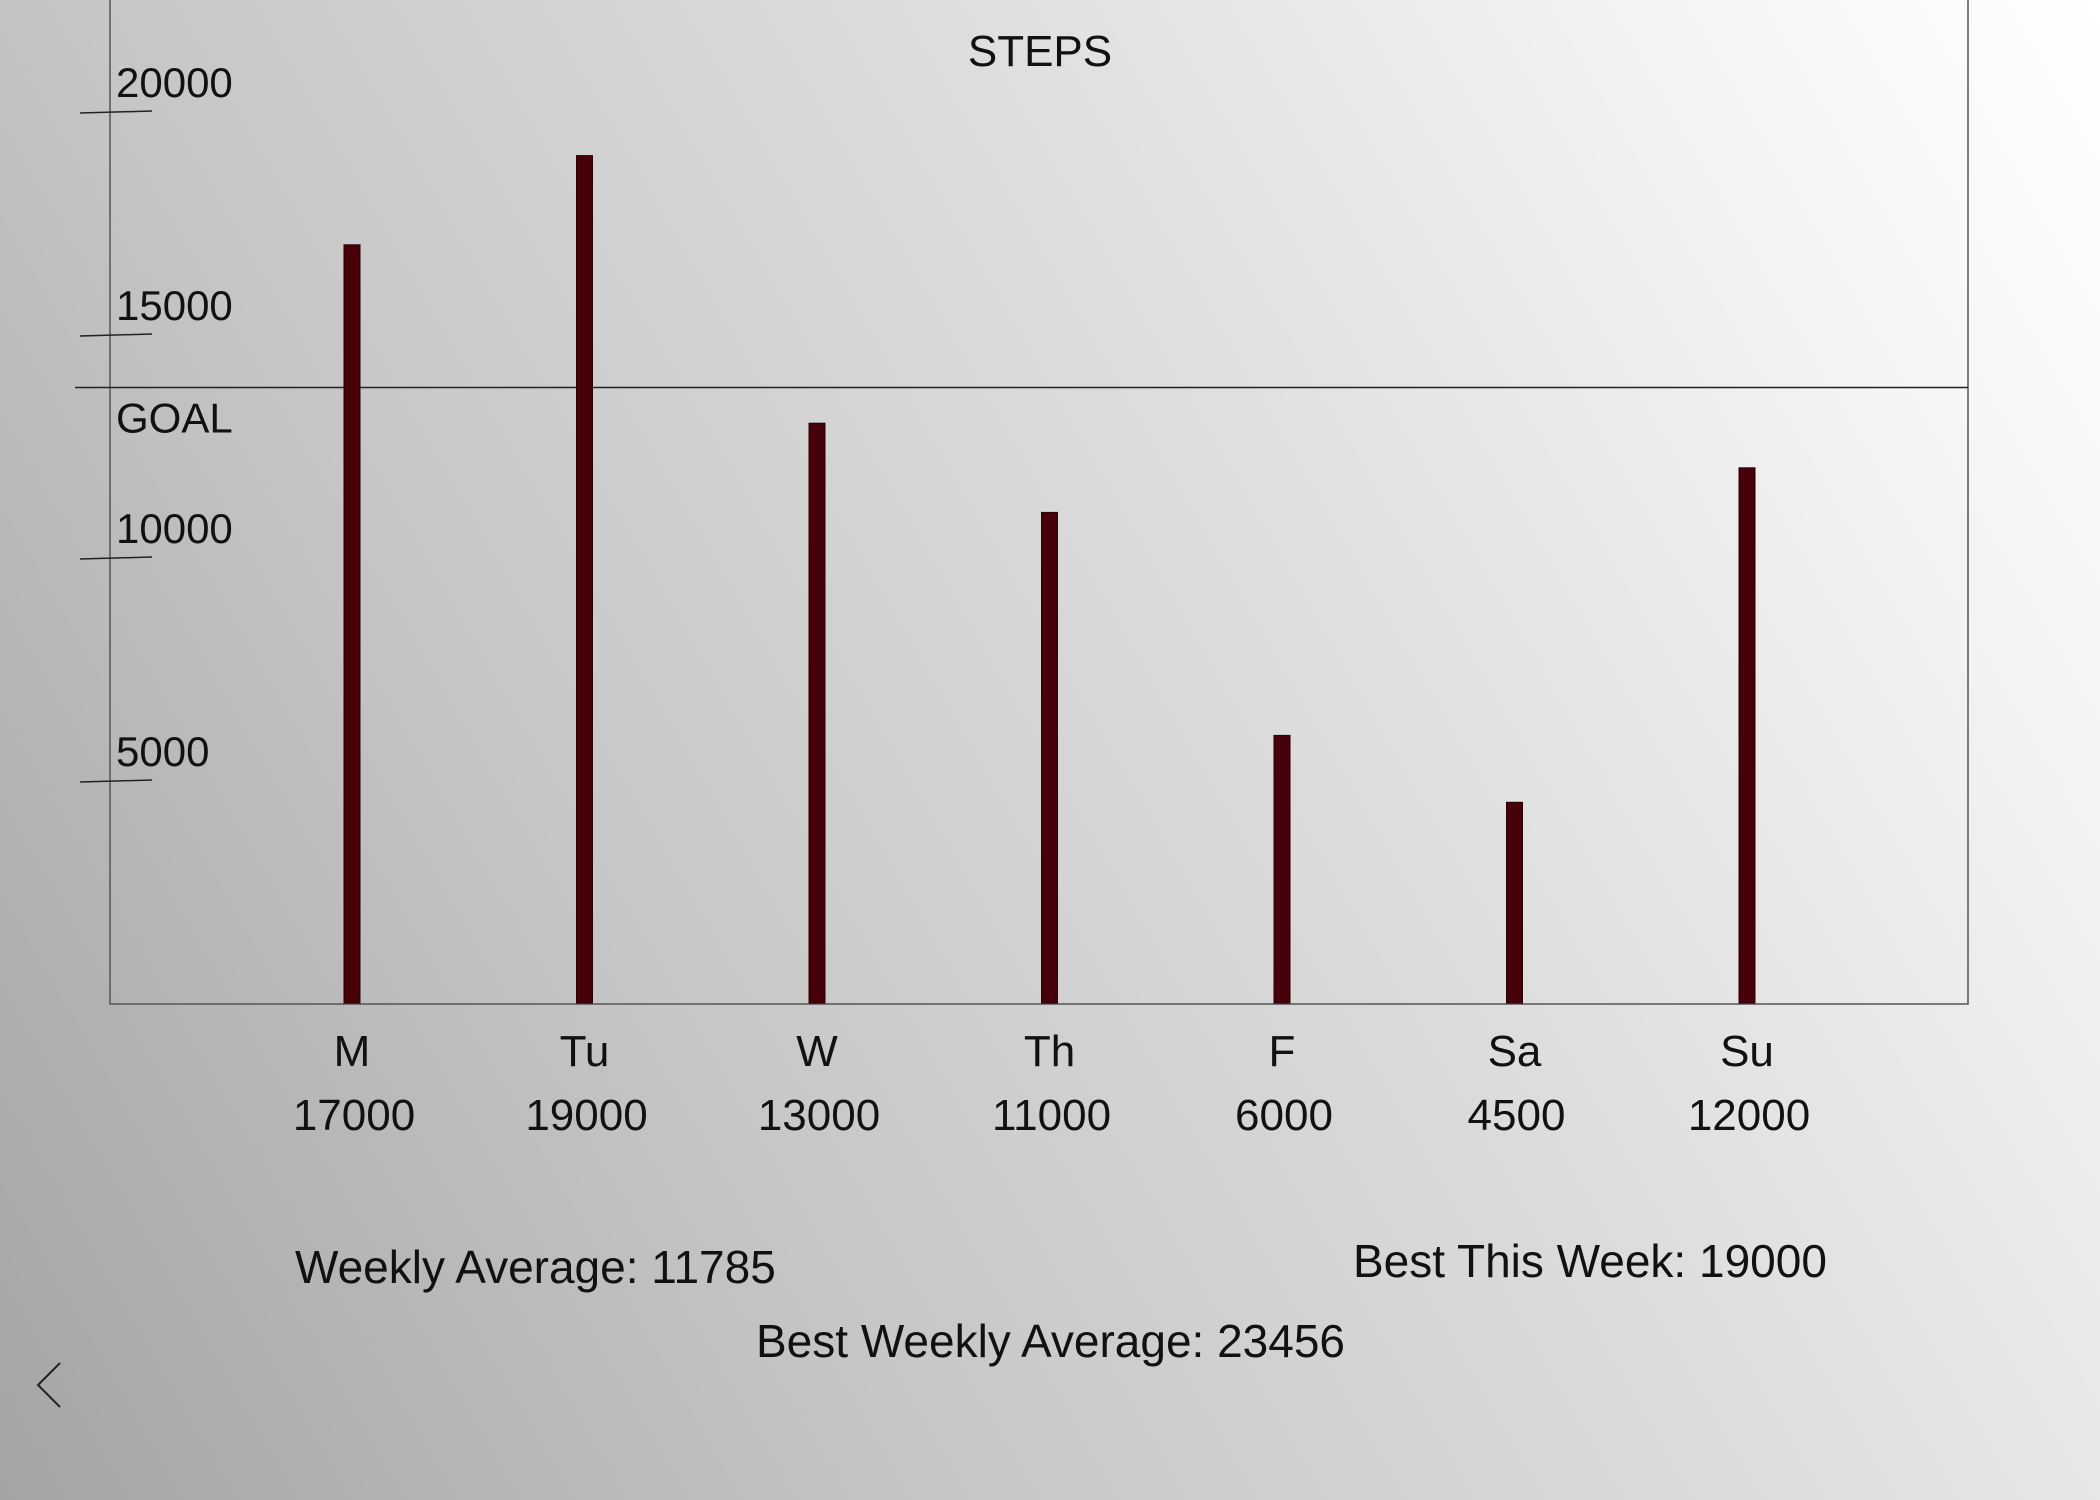 The image size is (2100, 1500). Describe the element at coordinates (1515, 1051) in the screenshot. I see `day-label: Sa` at that location.